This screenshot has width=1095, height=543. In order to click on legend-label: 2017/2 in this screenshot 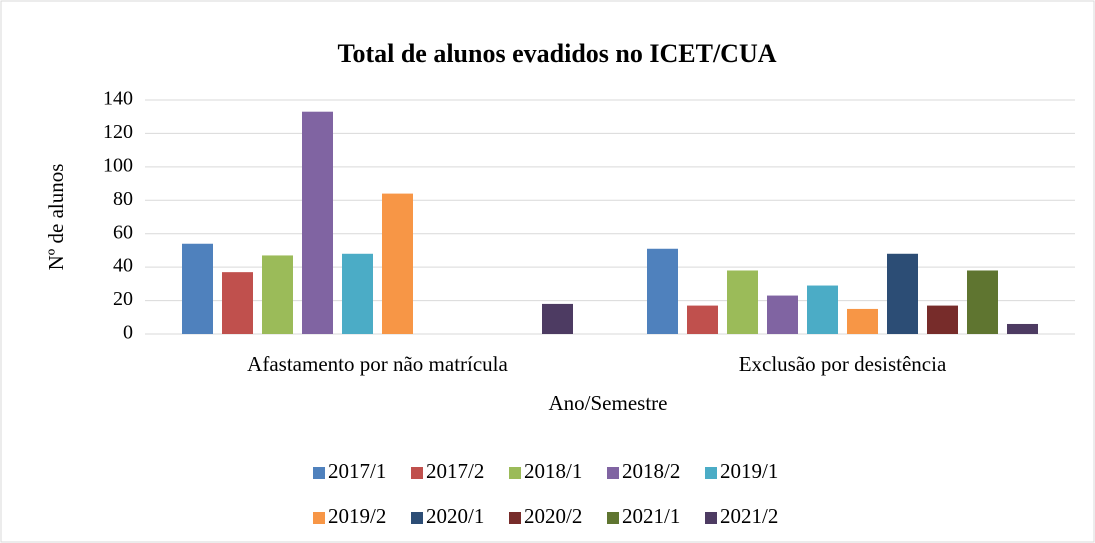, I will do `click(455, 471)`.